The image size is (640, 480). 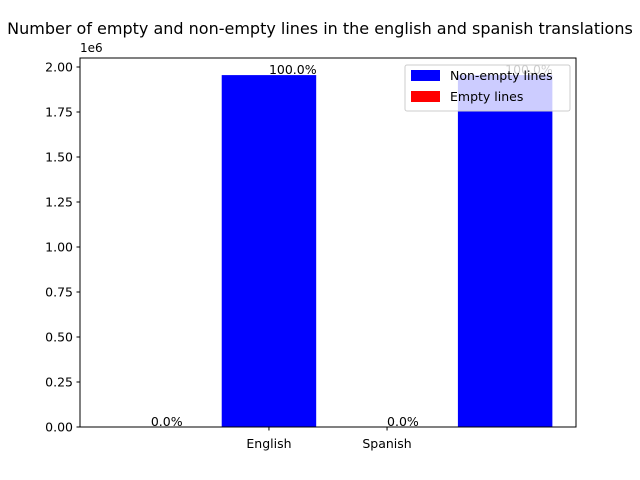 What do you see at coordinates (486, 96) in the screenshot?
I see `legend-label-empty: Empty lines` at bounding box center [486, 96].